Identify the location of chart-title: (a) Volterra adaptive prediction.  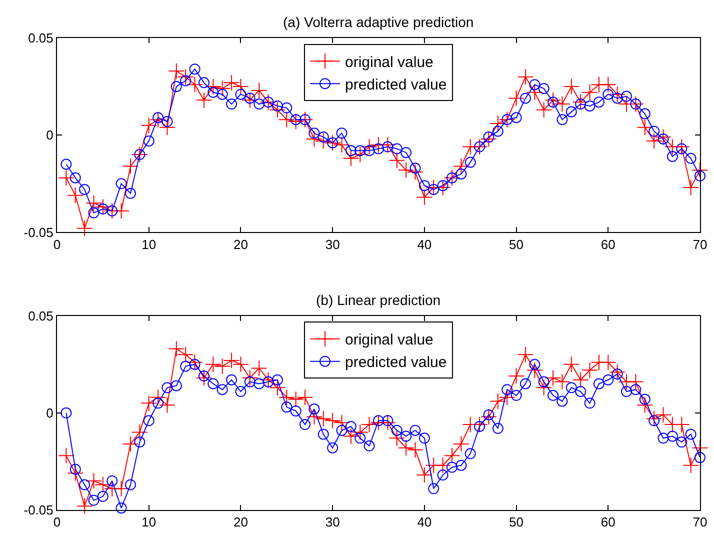
(378, 22).